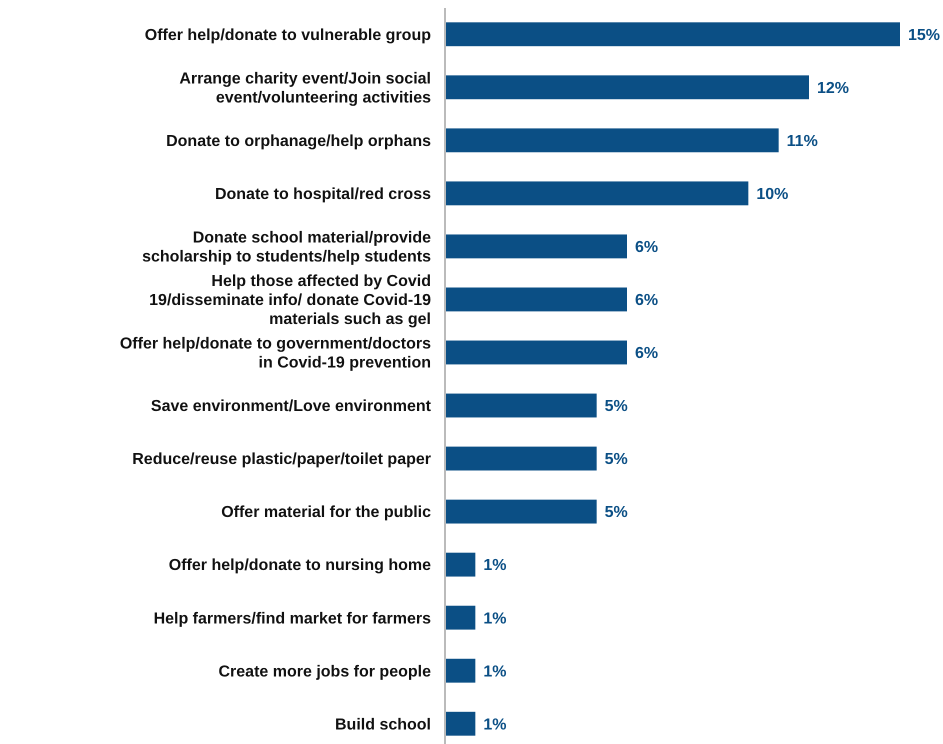  What do you see at coordinates (305, 88) in the screenshot?
I see `y-tick-label: Arrange charity event/Join social event/volunteering activities` at bounding box center [305, 88].